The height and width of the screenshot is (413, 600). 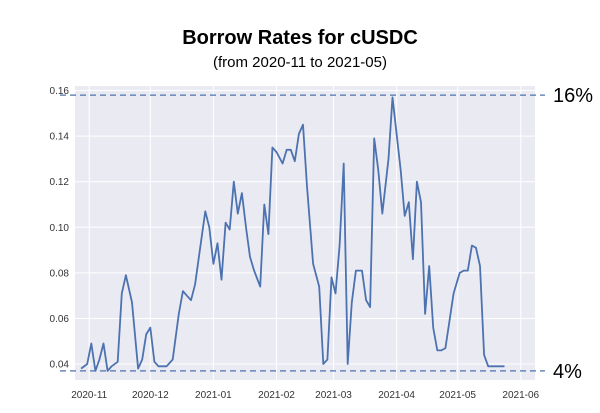 I want to click on y-tick-label: 0.04, so click(x=60, y=365).